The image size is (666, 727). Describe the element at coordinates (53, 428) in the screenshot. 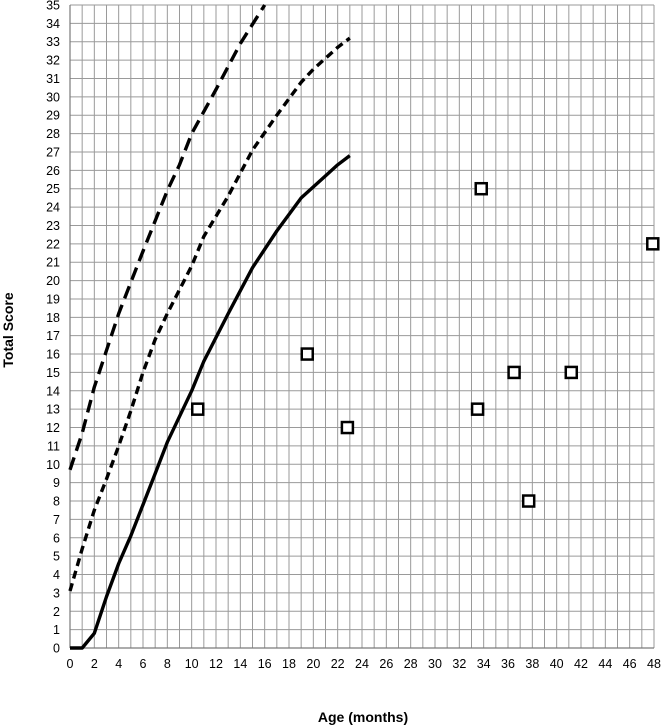

I see `y-tick-label: 12` at that location.